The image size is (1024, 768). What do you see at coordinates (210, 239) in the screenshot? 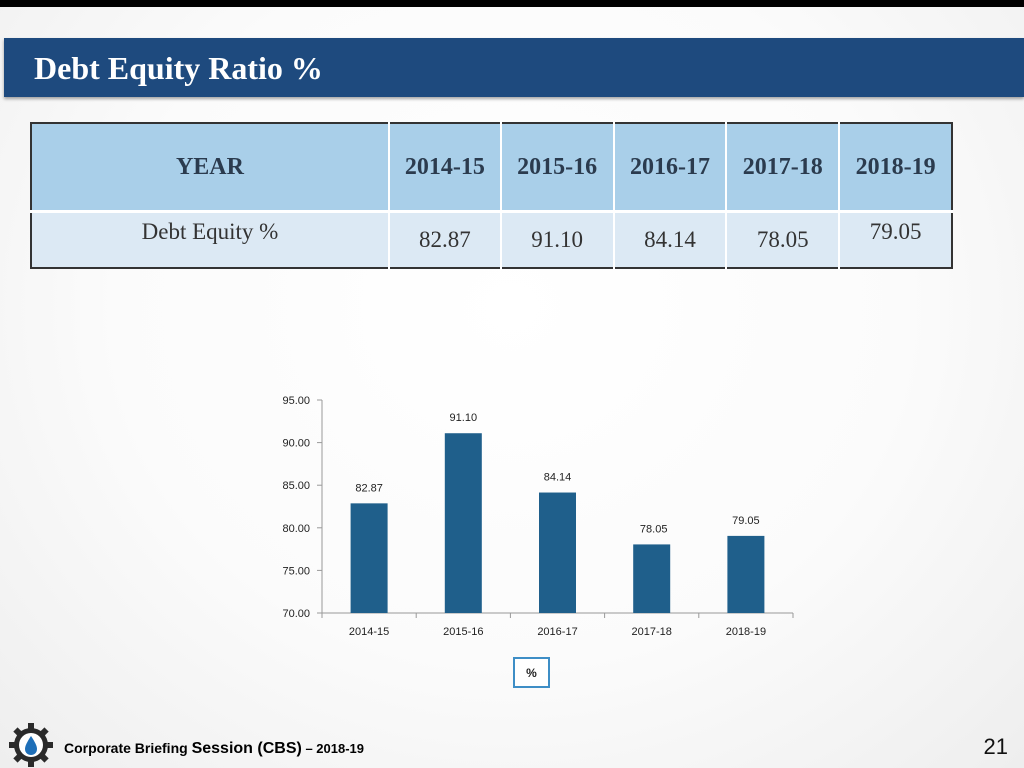
I see `table-row-label: Debt Equity %` at bounding box center [210, 239].